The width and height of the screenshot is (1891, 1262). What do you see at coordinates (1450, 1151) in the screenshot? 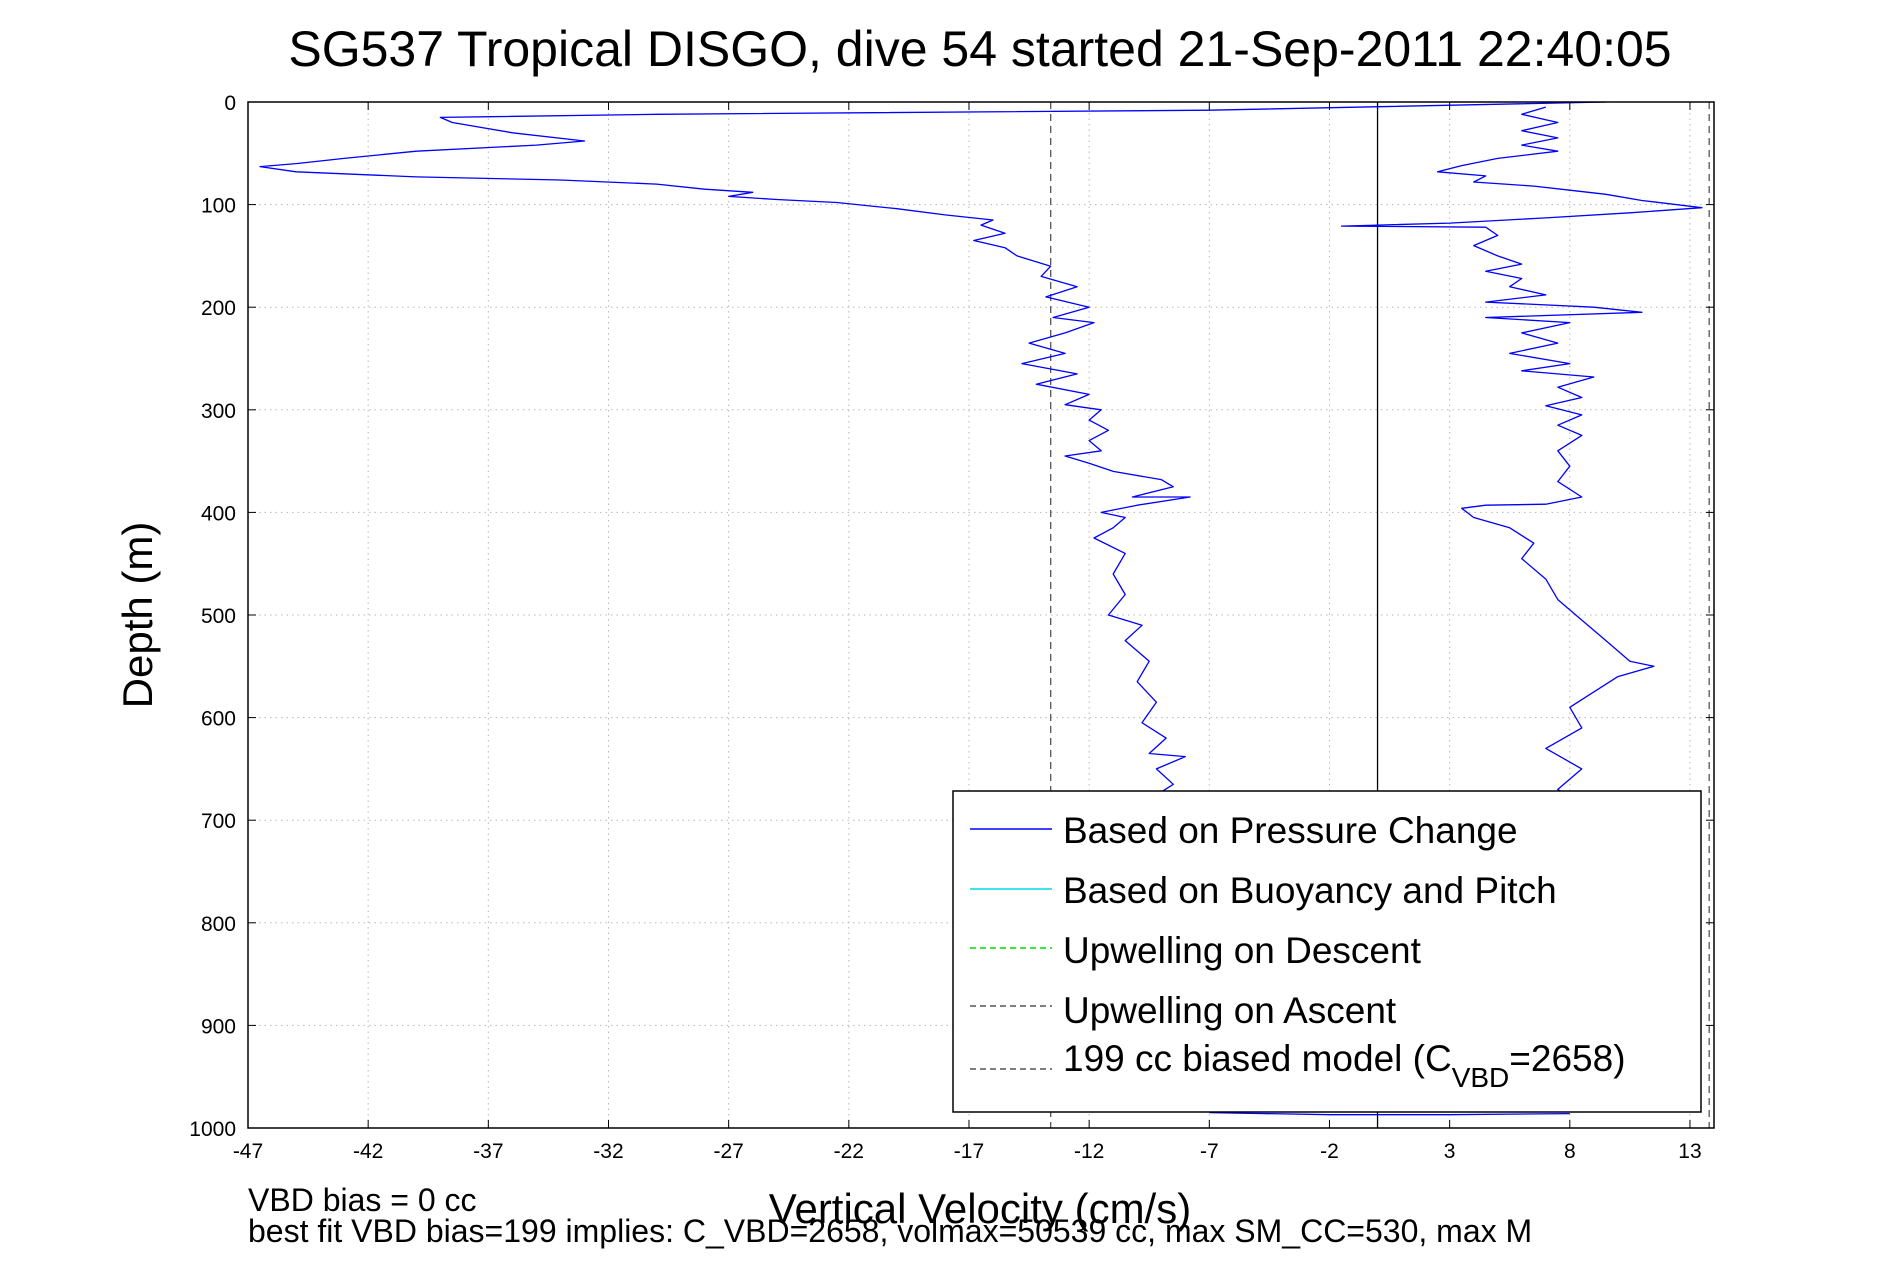
I see `x-tick-label: 3` at bounding box center [1450, 1151].